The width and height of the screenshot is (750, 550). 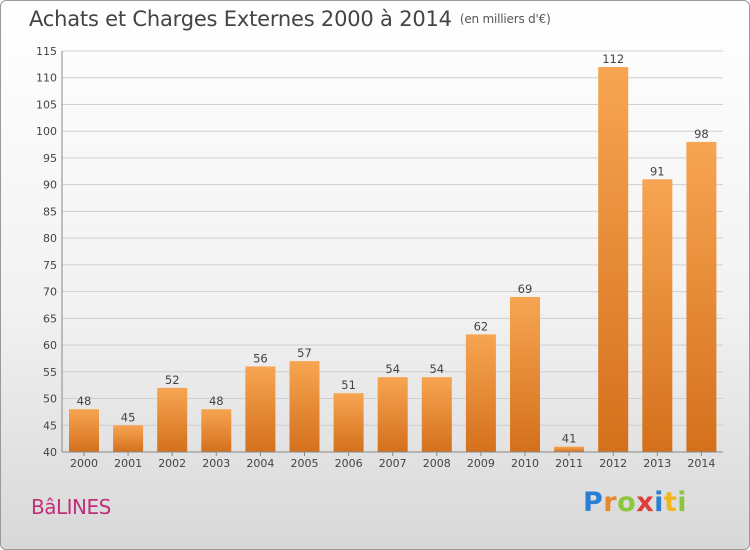 I want to click on x-tick-label: 2000, so click(x=84, y=463).